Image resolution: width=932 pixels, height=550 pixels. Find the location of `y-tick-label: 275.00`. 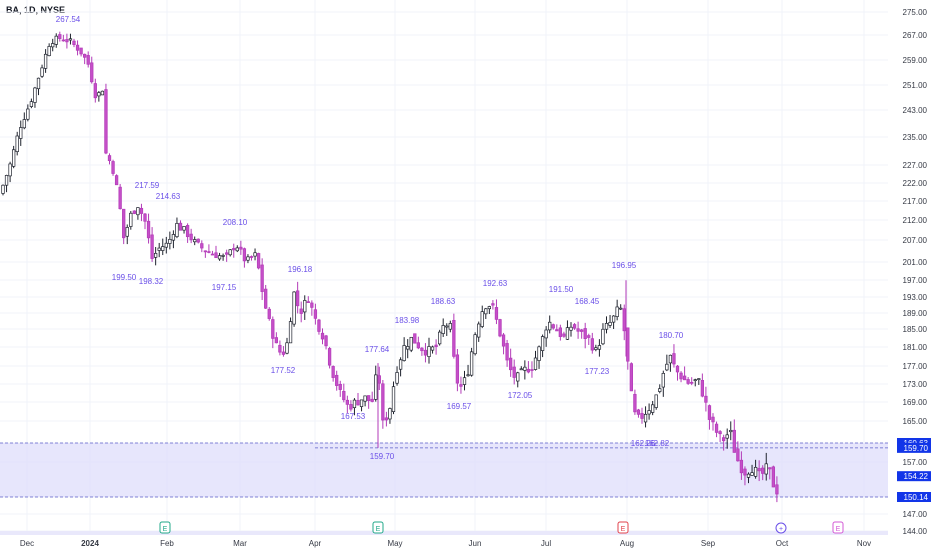

y-tick-label: 275.00 is located at coordinates (915, 12).